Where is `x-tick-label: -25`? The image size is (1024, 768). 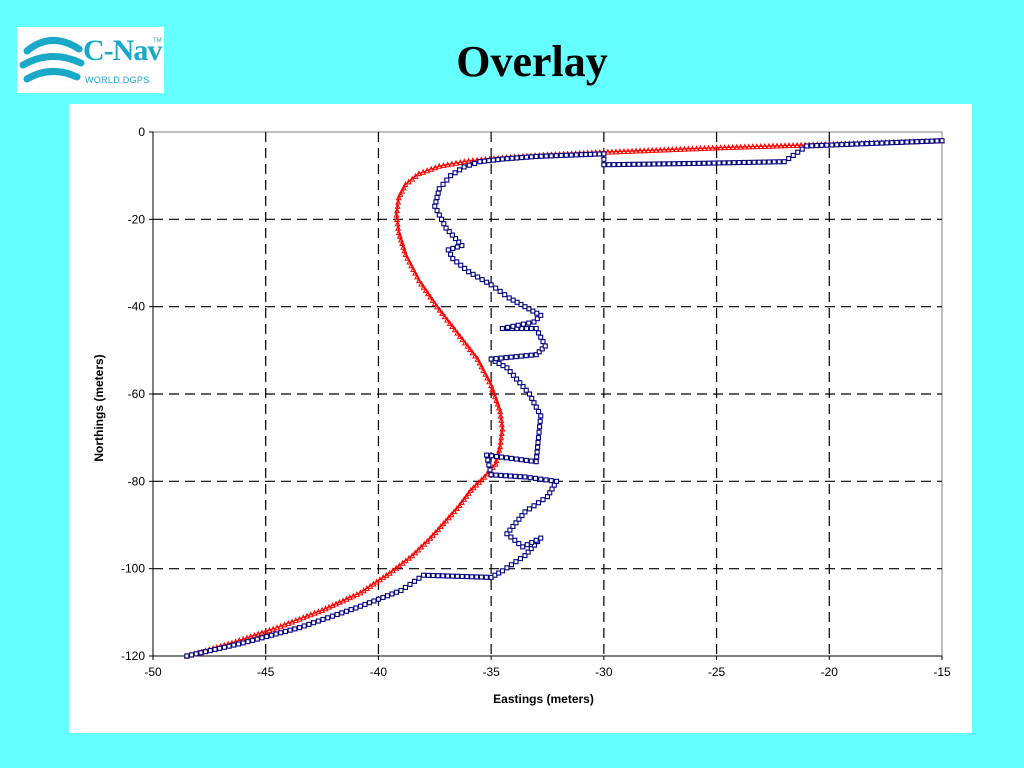 x-tick-label: -25 is located at coordinates (717, 672).